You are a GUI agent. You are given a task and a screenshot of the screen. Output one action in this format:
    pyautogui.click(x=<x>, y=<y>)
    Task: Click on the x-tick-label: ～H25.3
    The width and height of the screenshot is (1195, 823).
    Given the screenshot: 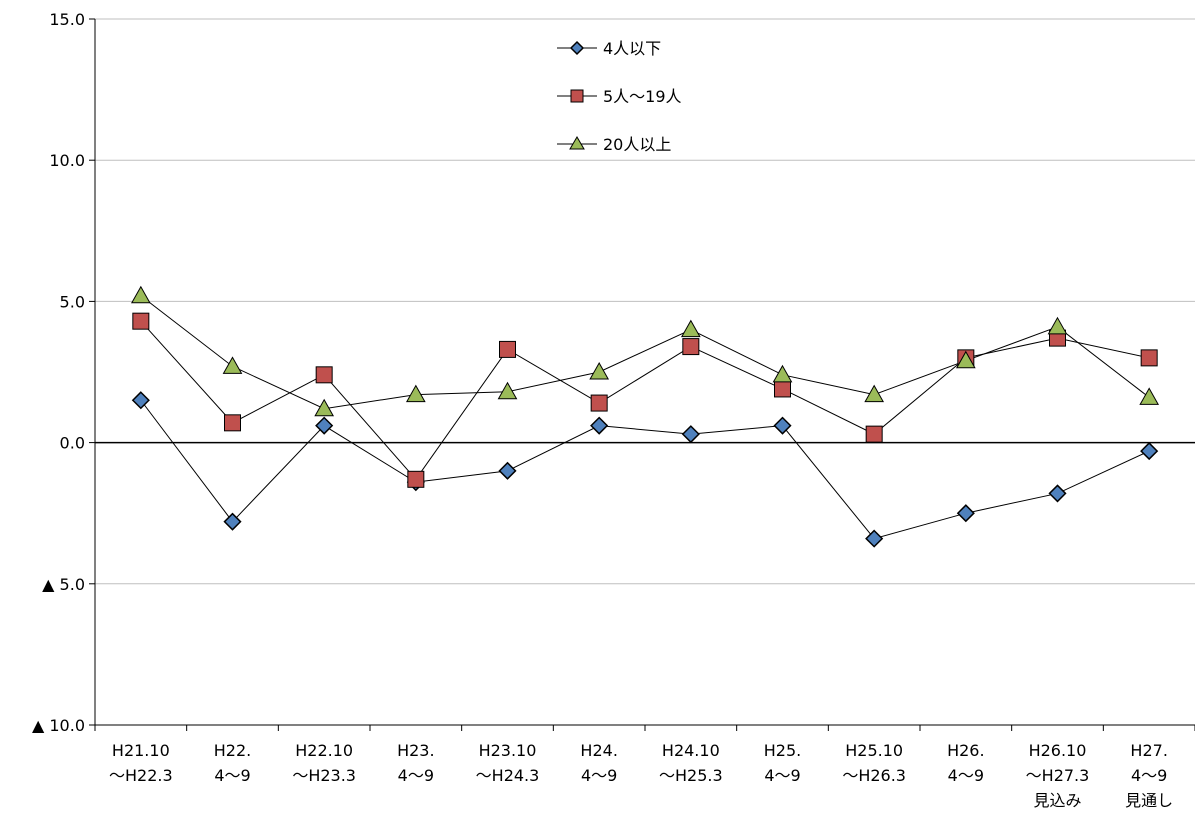 What is the action you would take?
    pyautogui.click(x=691, y=775)
    